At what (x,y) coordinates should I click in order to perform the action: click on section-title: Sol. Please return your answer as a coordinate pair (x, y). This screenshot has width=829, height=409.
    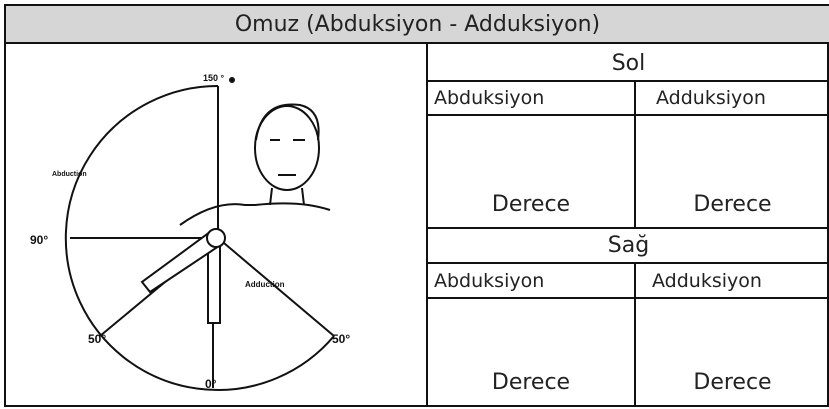
    Looking at the image, I should click on (628, 63).